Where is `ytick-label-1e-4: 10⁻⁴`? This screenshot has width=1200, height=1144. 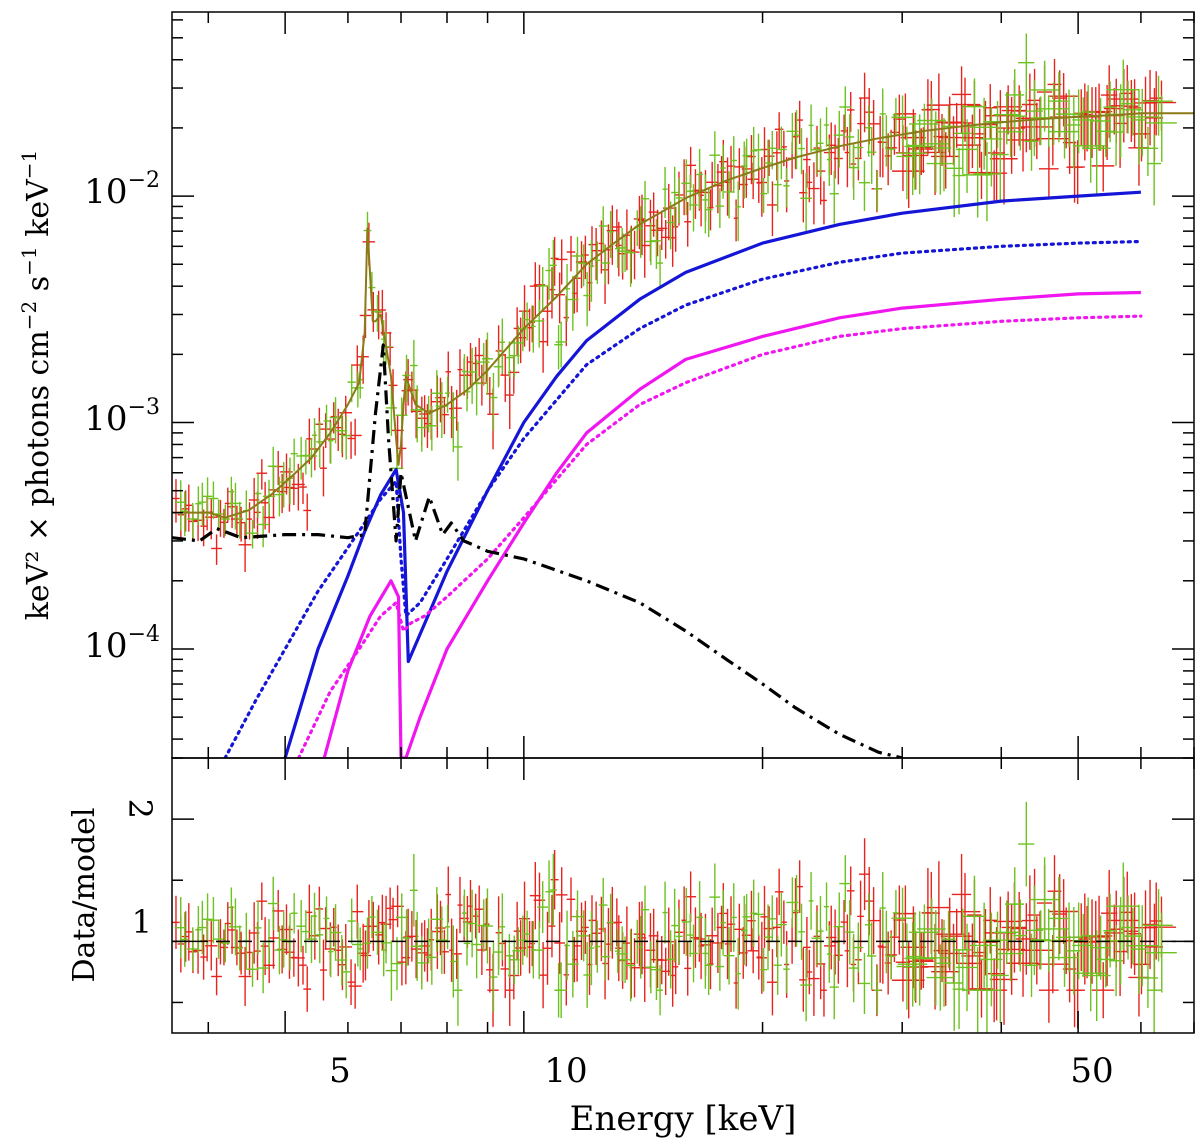 ytick-label-1e-4: 10⁻⁴ is located at coordinates (122, 644).